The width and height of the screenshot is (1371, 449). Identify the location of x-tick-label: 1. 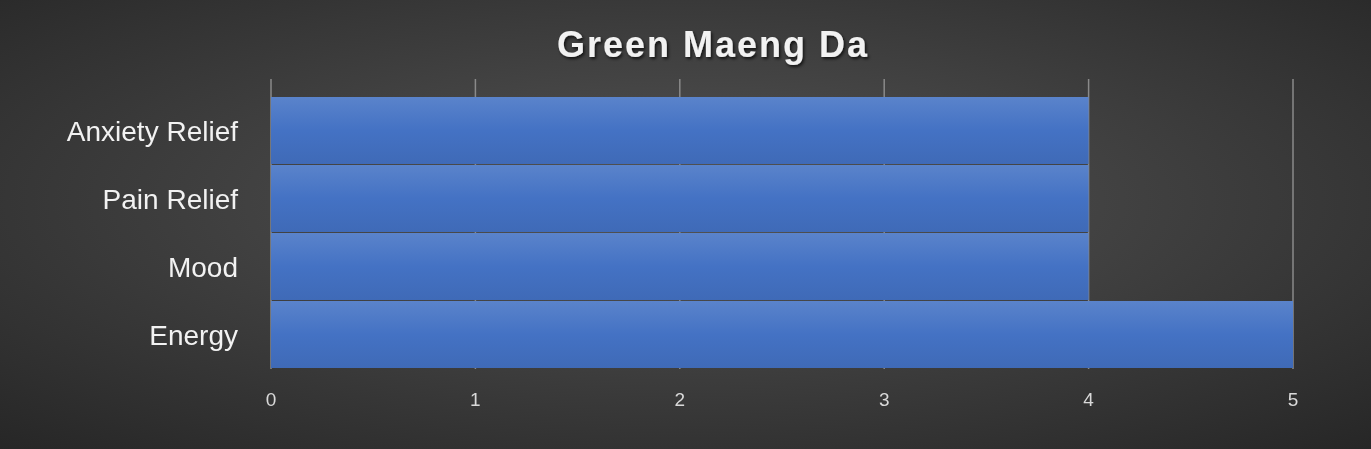
(475, 399).